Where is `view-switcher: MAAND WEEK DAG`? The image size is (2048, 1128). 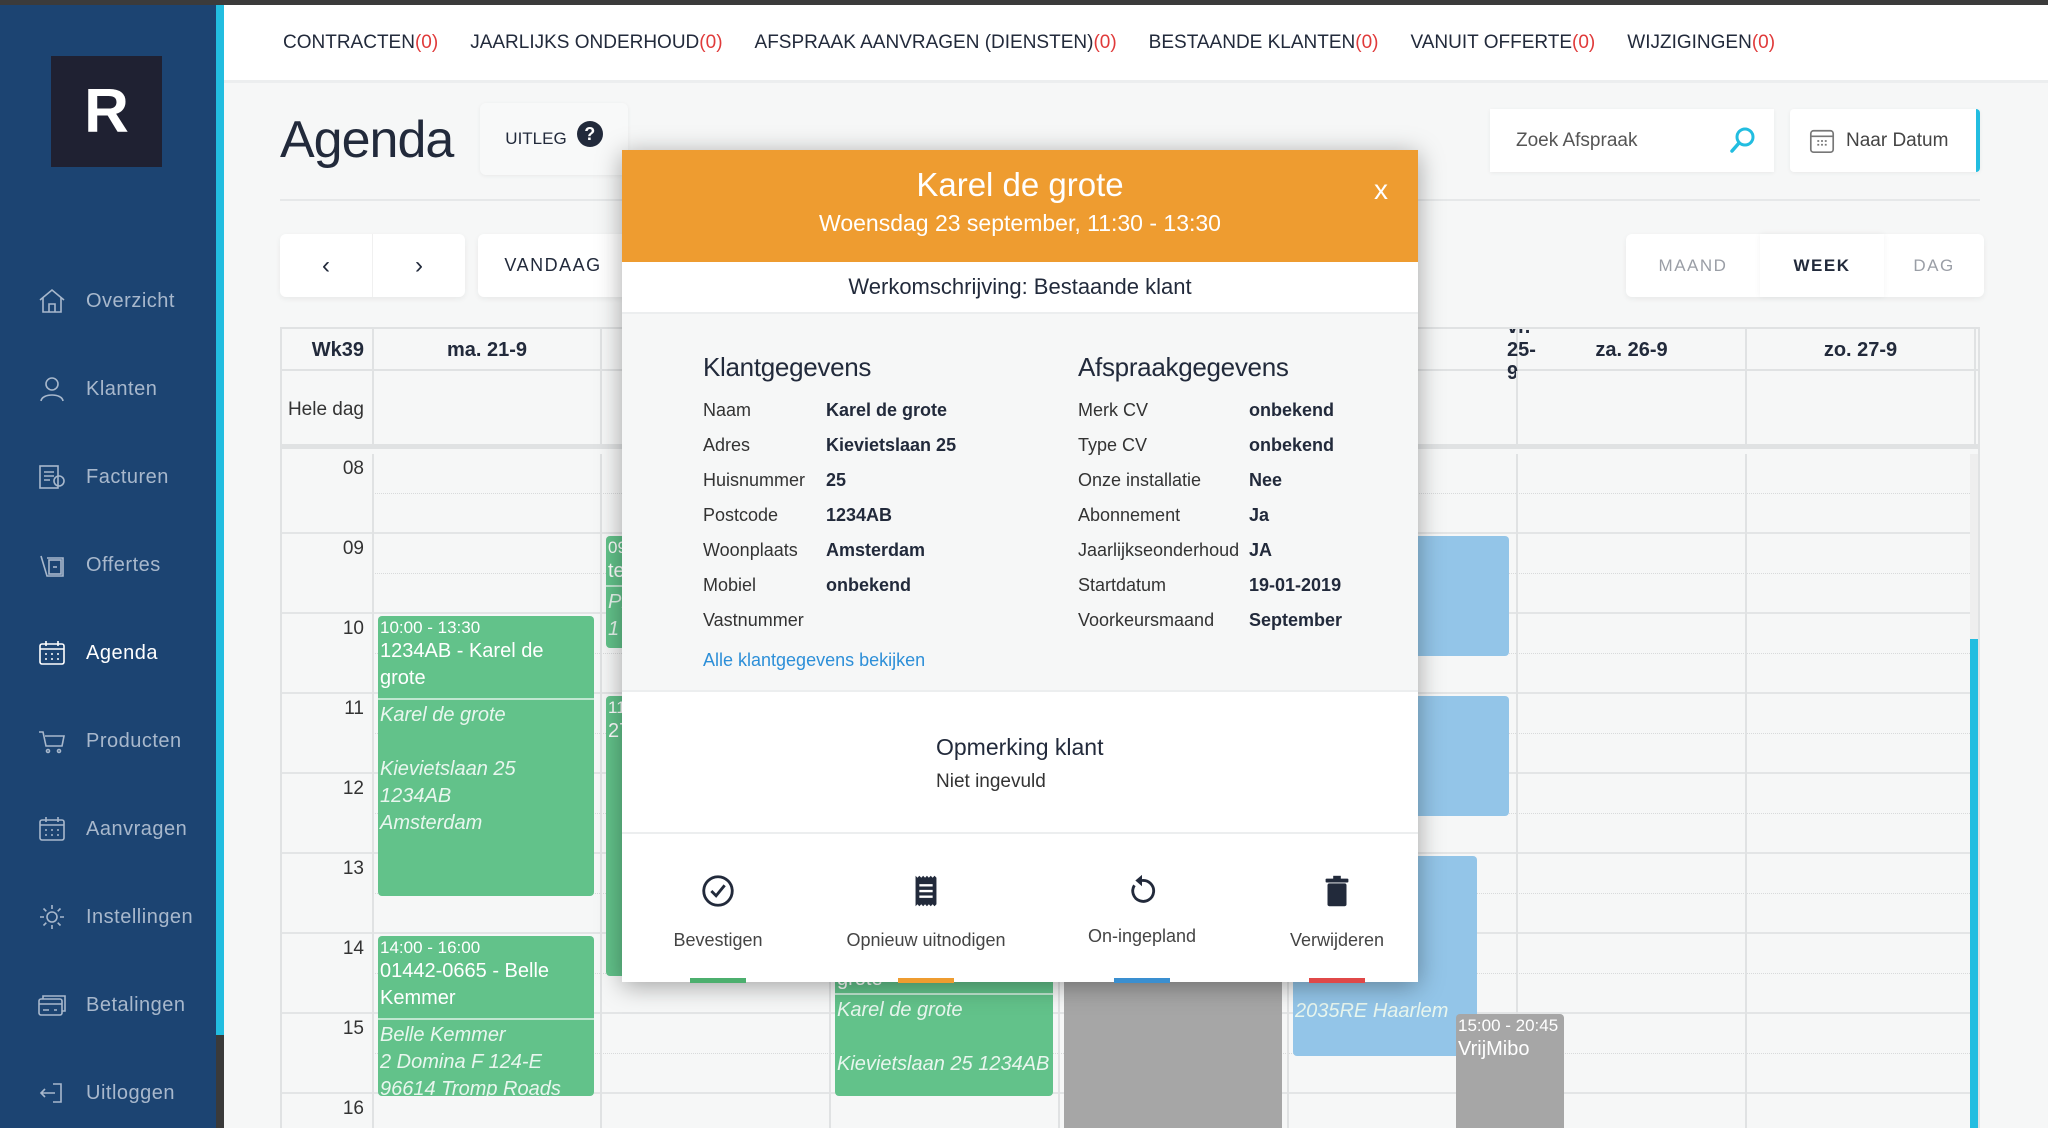 view-switcher: MAAND WEEK DAG is located at coordinates (1805, 265).